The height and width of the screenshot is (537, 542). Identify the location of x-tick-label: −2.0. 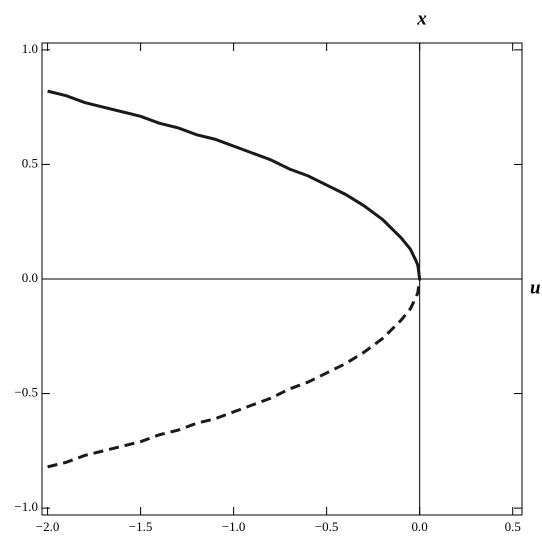
(48, 526).